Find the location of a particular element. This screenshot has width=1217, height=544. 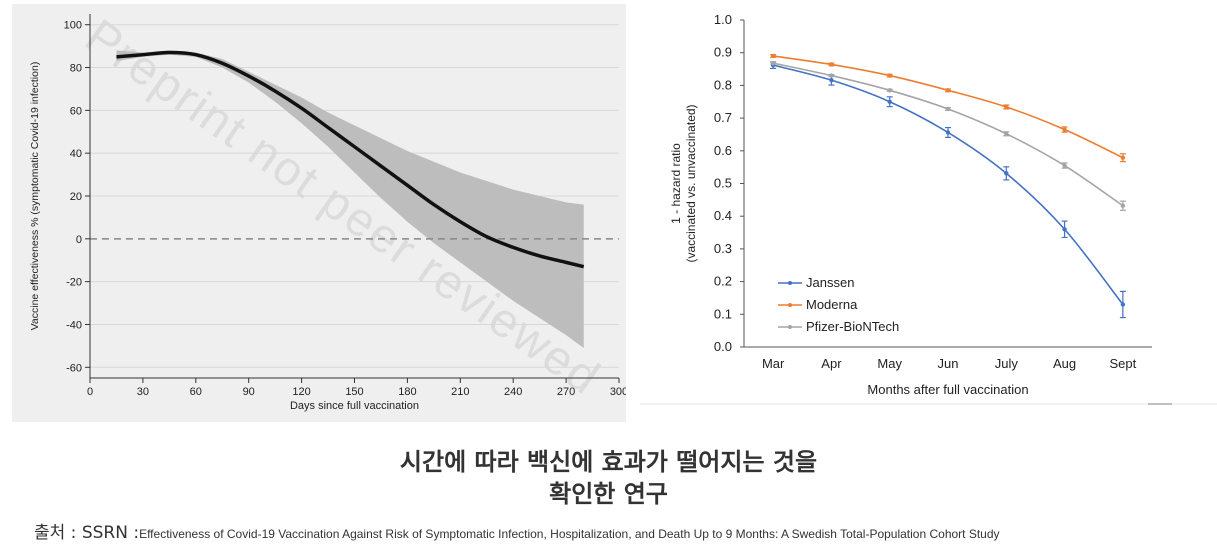

x-axis-label: Days since full vaccination is located at coordinates (354, 406).